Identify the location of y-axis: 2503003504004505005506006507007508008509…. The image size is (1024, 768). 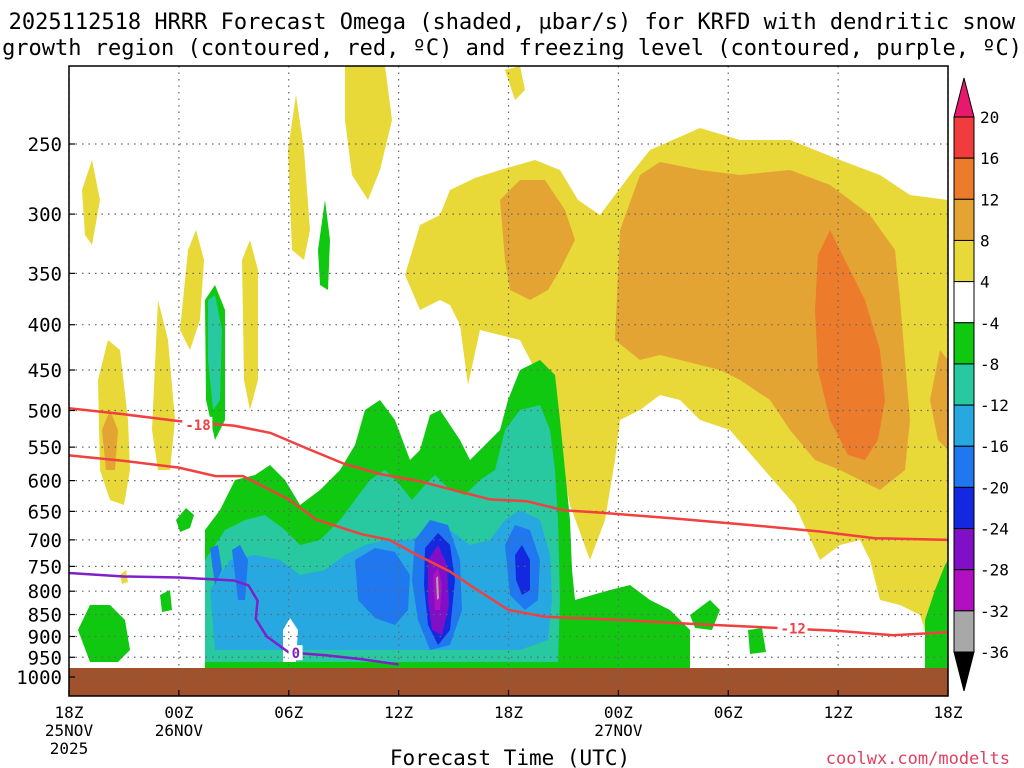
(45, 411).